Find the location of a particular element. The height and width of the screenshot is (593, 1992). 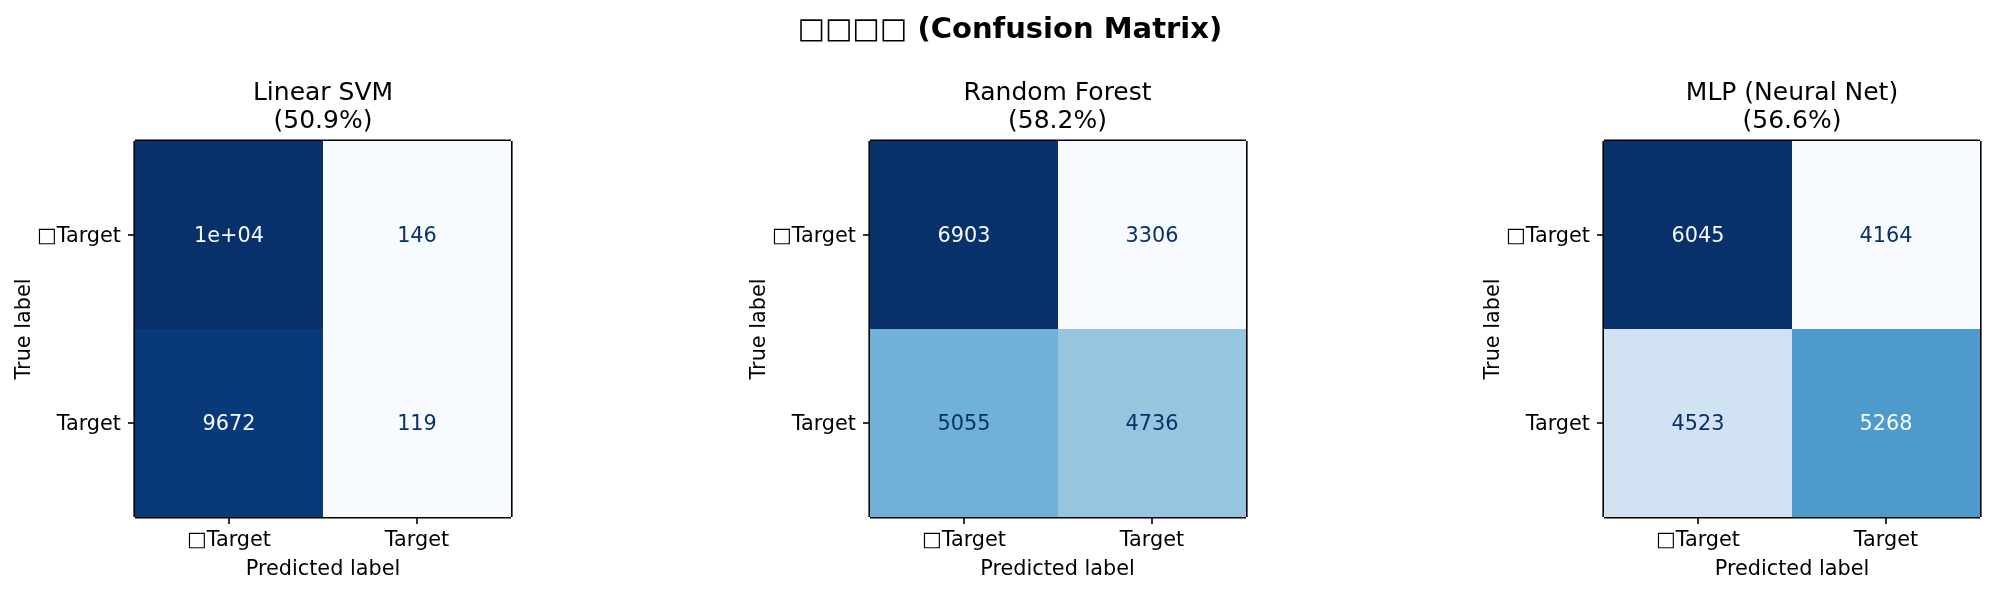

text: □□□□ (Confusion Matrix) is located at coordinates (1010, 28).